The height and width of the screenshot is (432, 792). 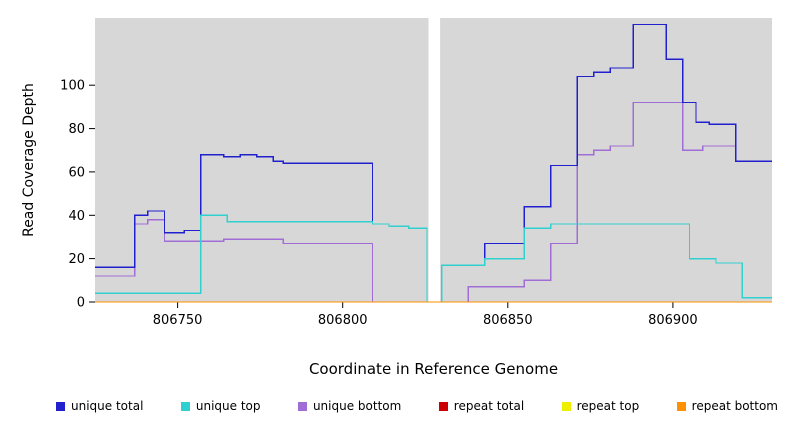 What do you see at coordinates (489, 406) in the screenshot?
I see `legend-label-repeat-total: repeat total` at bounding box center [489, 406].